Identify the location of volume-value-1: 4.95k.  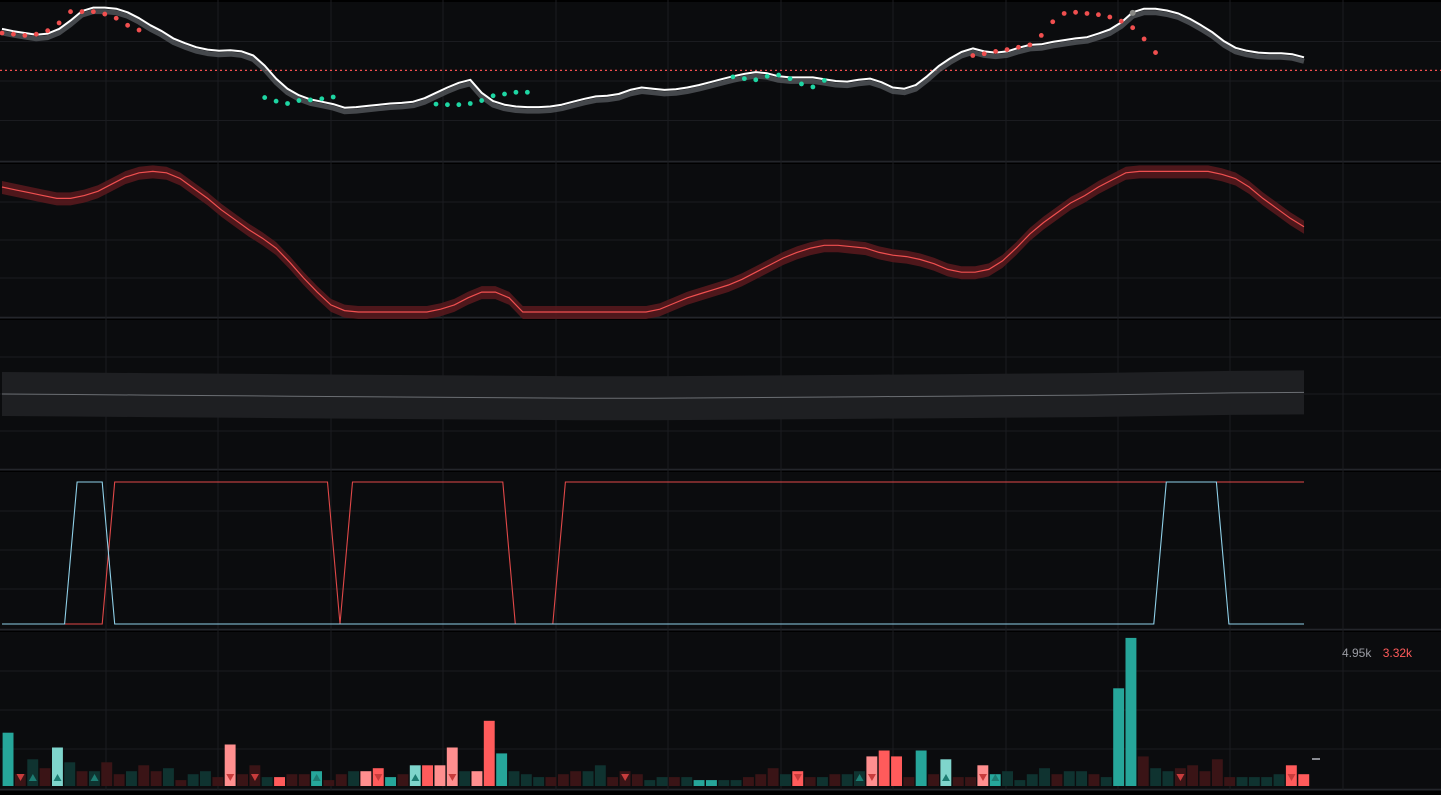
(1357, 653).